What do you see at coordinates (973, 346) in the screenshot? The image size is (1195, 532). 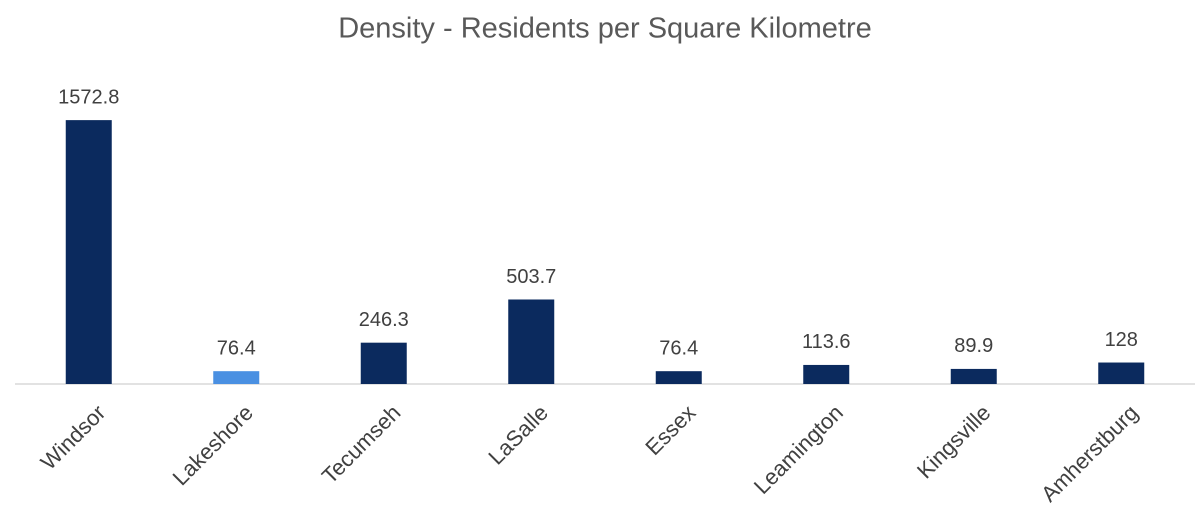 I see `data-label: 89.9` at bounding box center [973, 346].